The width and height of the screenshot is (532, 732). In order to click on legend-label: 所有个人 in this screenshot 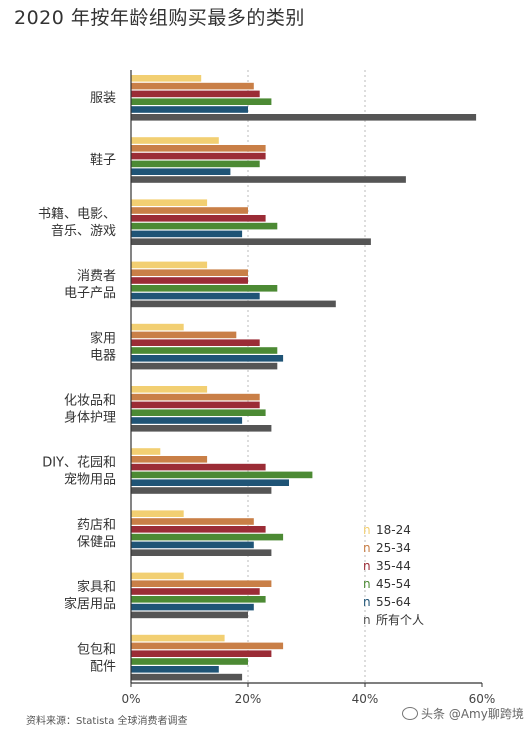, I will do `click(400, 620)`.